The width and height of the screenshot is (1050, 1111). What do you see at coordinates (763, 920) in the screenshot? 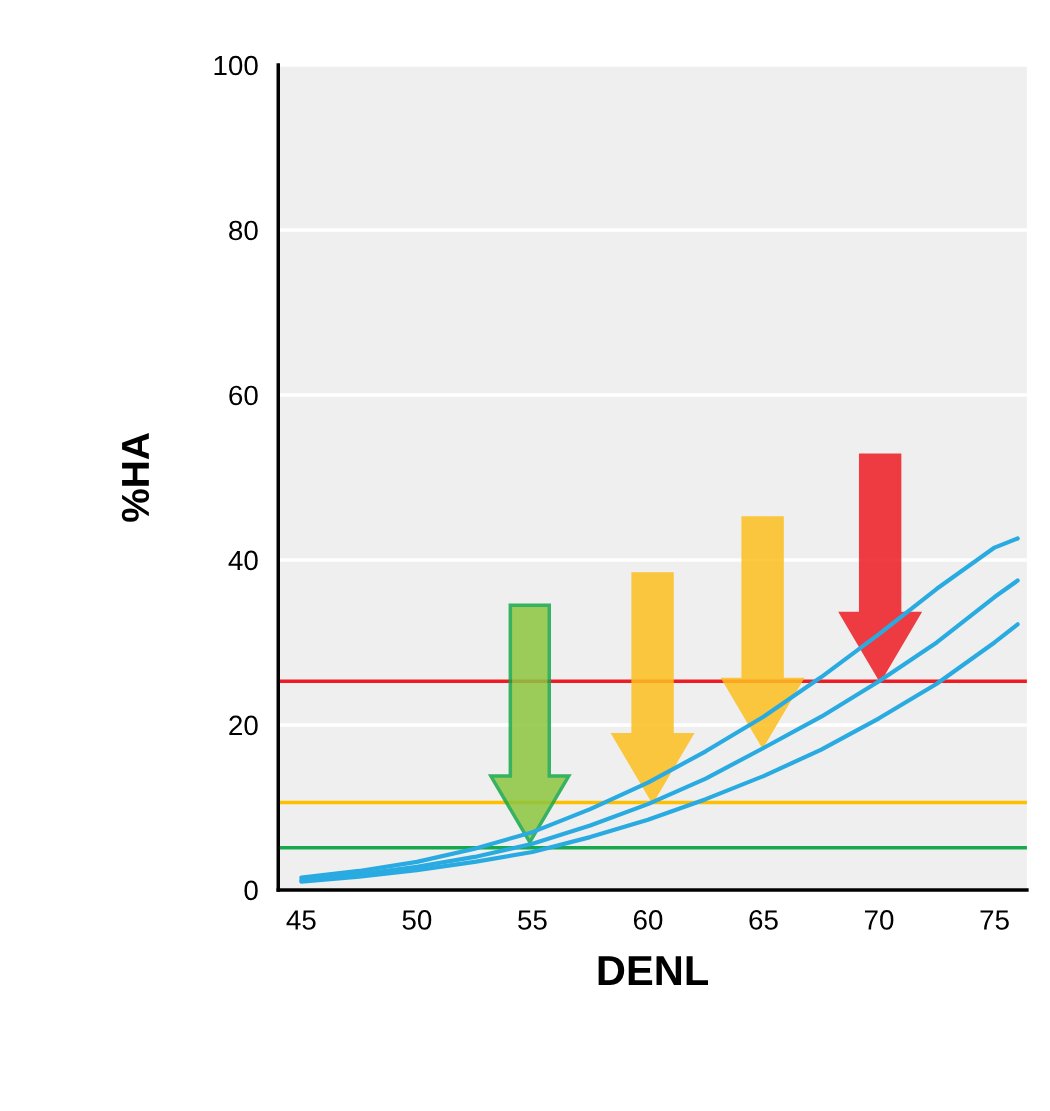
I see `x-tick-label: 65` at bounding box center [763, 920].